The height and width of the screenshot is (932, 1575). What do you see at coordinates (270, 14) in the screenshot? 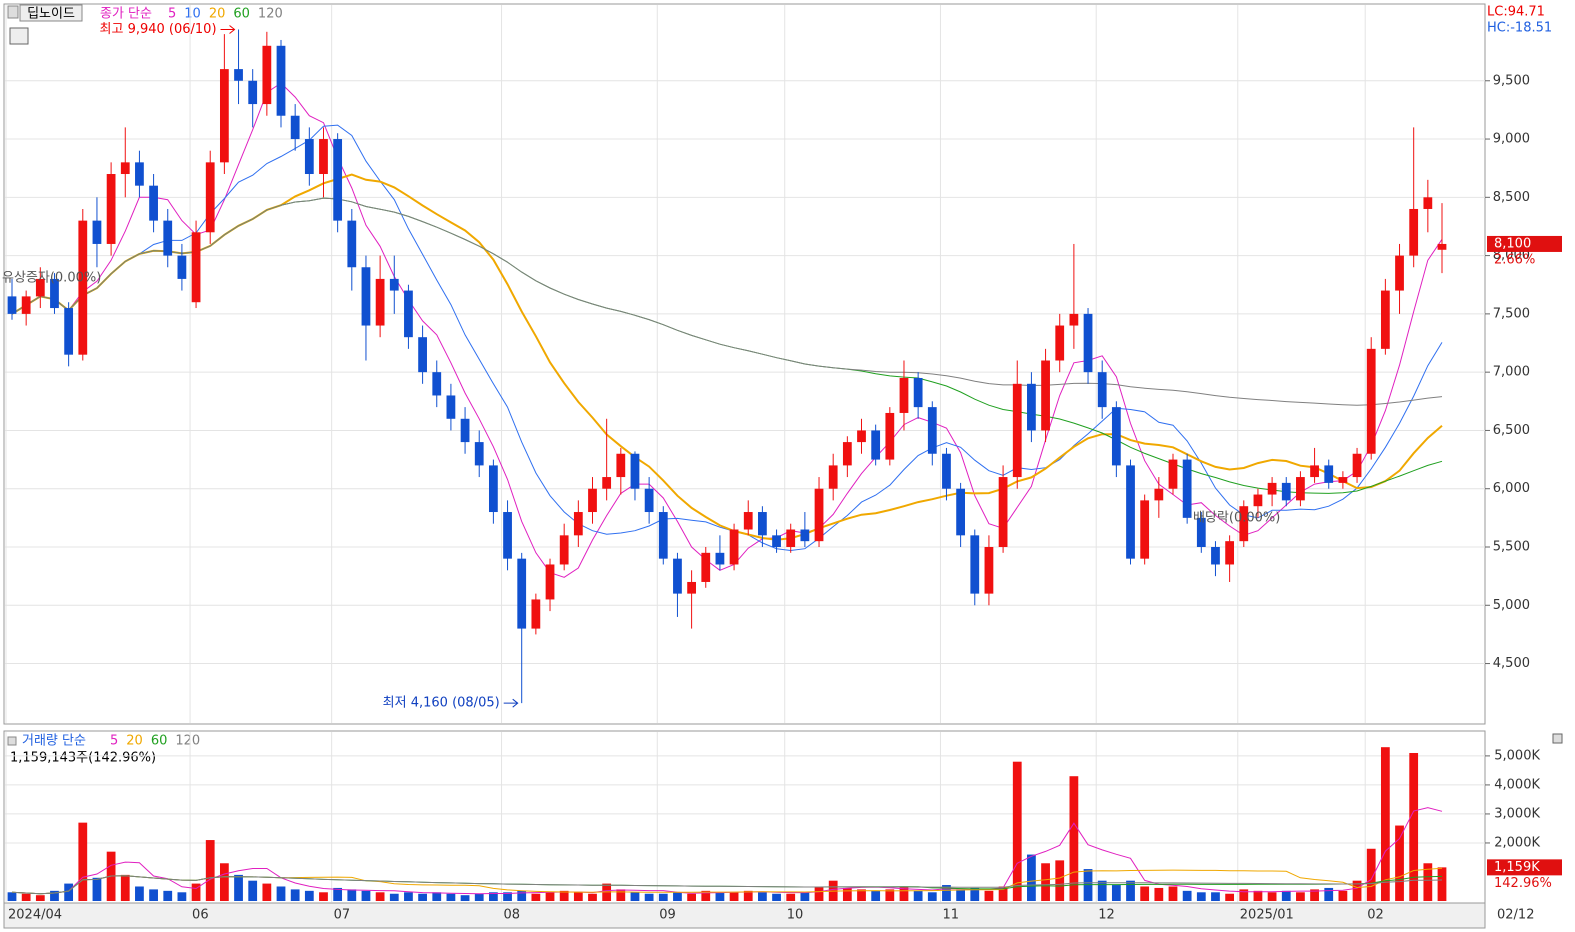
I see `ma-legend-item: 120` at bounding box center [270, 14].